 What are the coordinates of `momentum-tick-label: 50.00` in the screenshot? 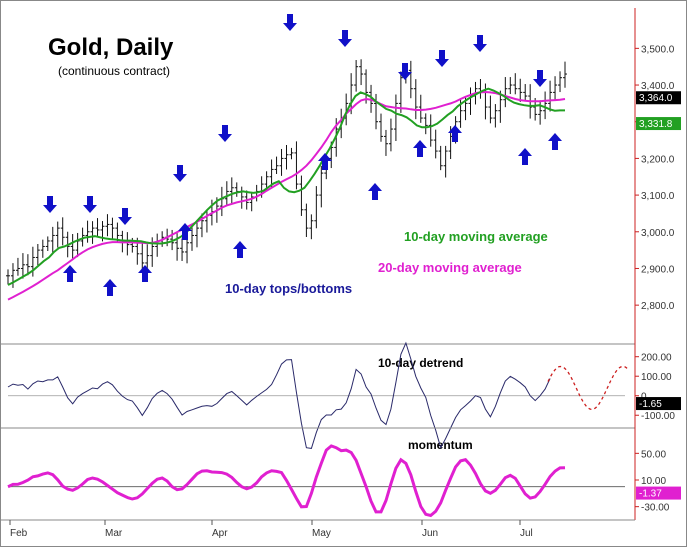 It's located at (653, 454).